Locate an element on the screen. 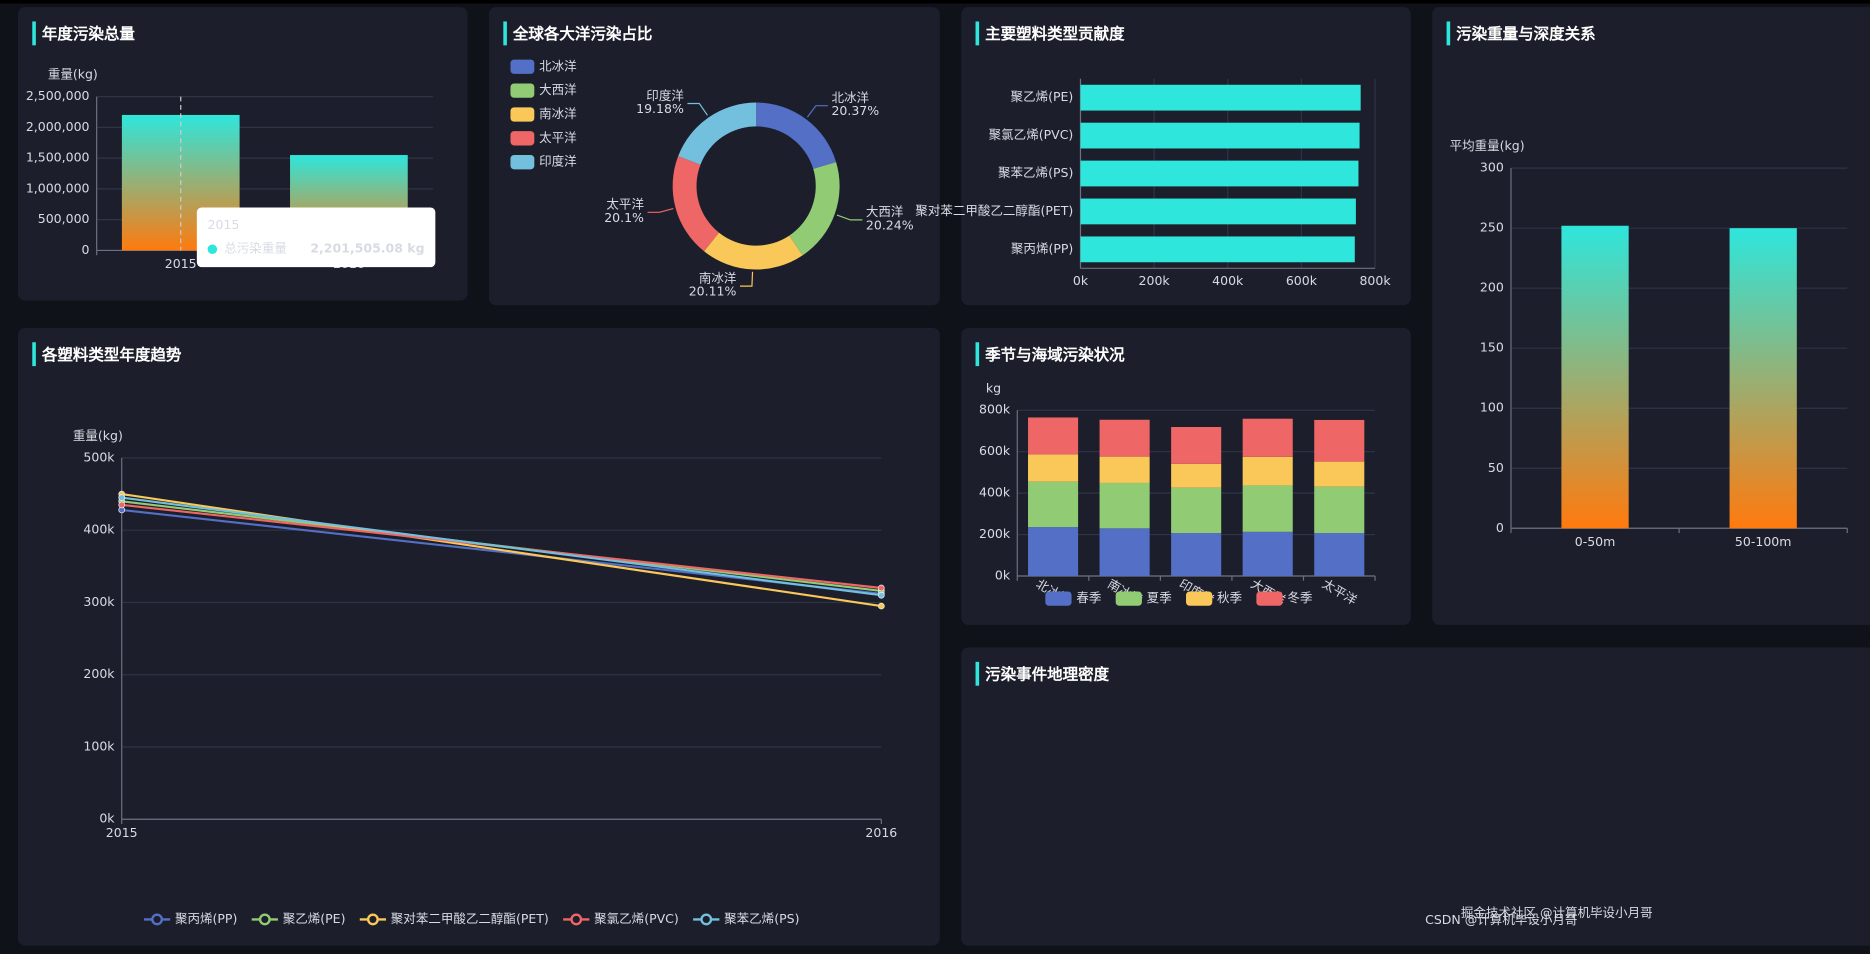  panel-title: 季节与海域污染状况 is located at coordinates (1054, 354).